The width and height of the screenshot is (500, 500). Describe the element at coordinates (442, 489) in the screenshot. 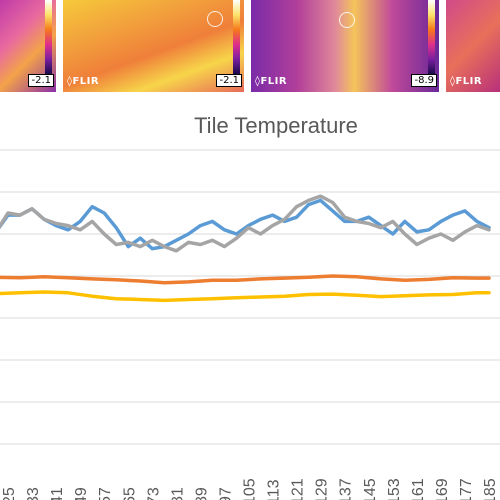

I see `x-tick-label: 169` at that location.